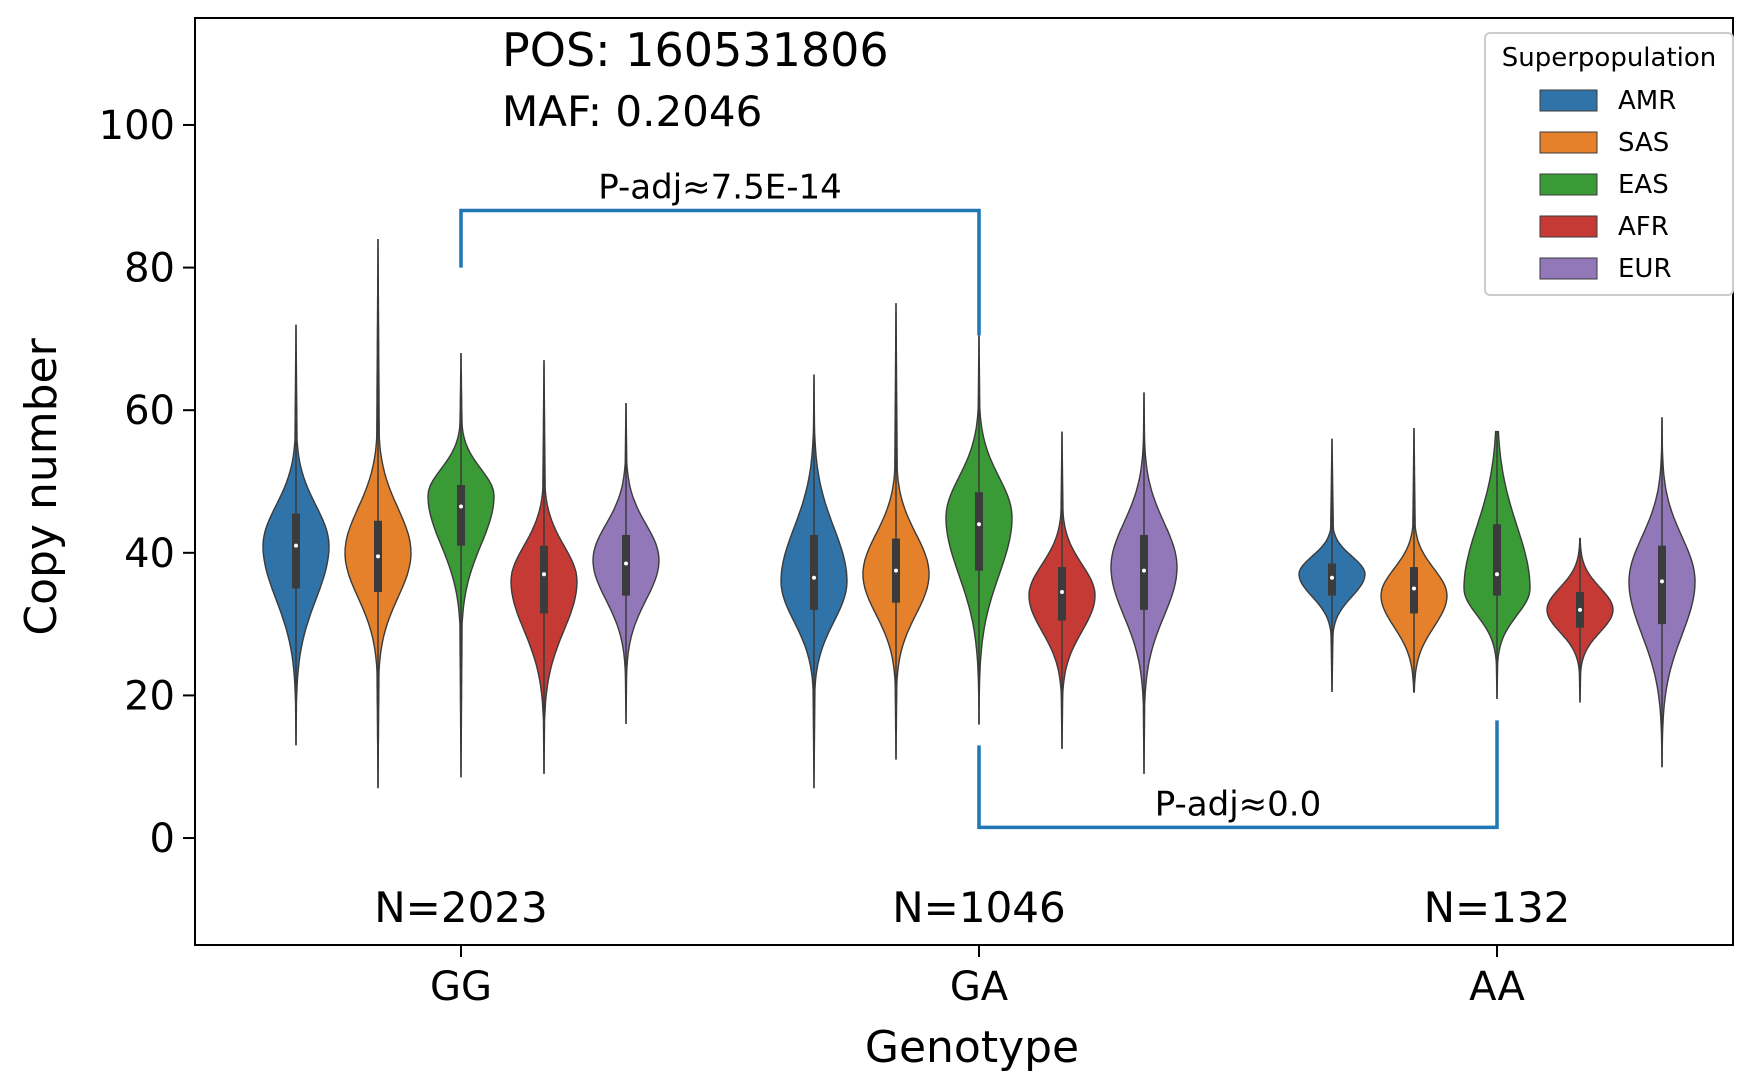 The height and width of the screenshot is (1090, 1763). Describe the element at coordinates (1568, 142) in the screenshot. I see `legend-swatch-sas` at that location.